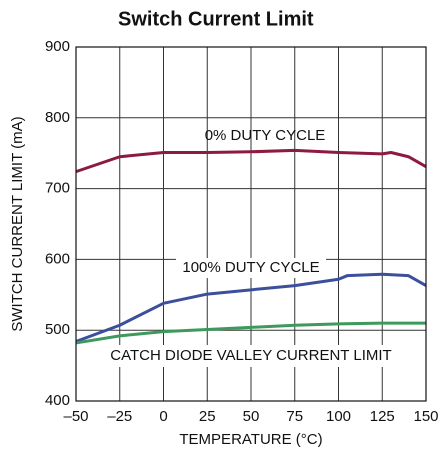 Image resolution: width=440 pixels, height=465 pixels. What do you see at coordinates (57, 46) in the screenshot?
I see `y-tick-label: 900` at bounding box center [57, 46].